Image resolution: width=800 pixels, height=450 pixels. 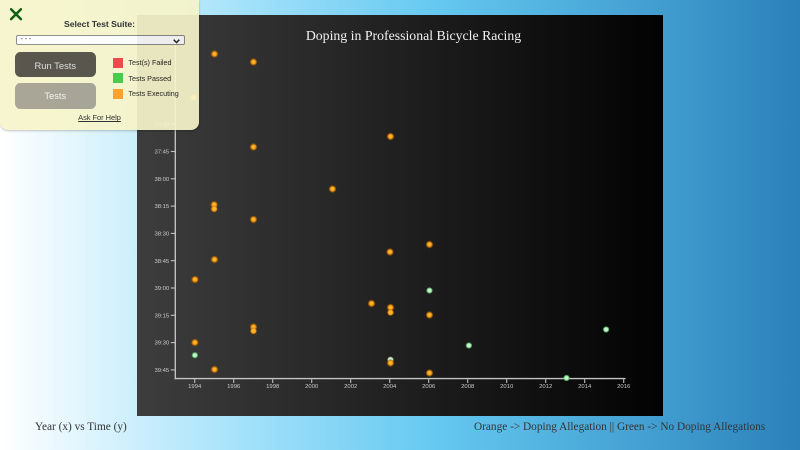 I want to click on svg-text: 38:00, so click(x=161, y=180).